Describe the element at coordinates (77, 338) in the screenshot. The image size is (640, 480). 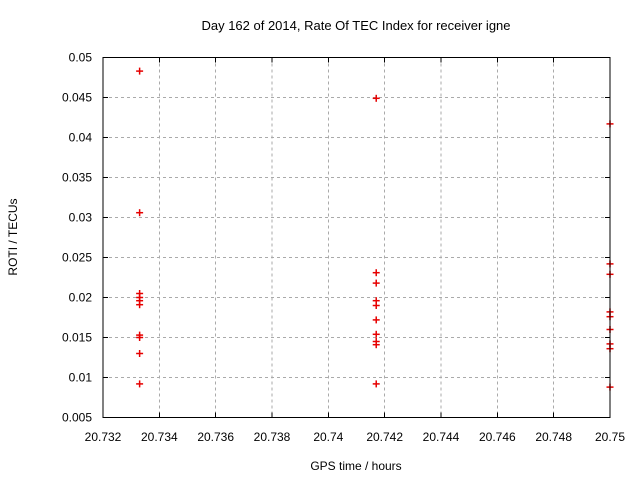
I see `y-tick-label: 0.015` at that location.